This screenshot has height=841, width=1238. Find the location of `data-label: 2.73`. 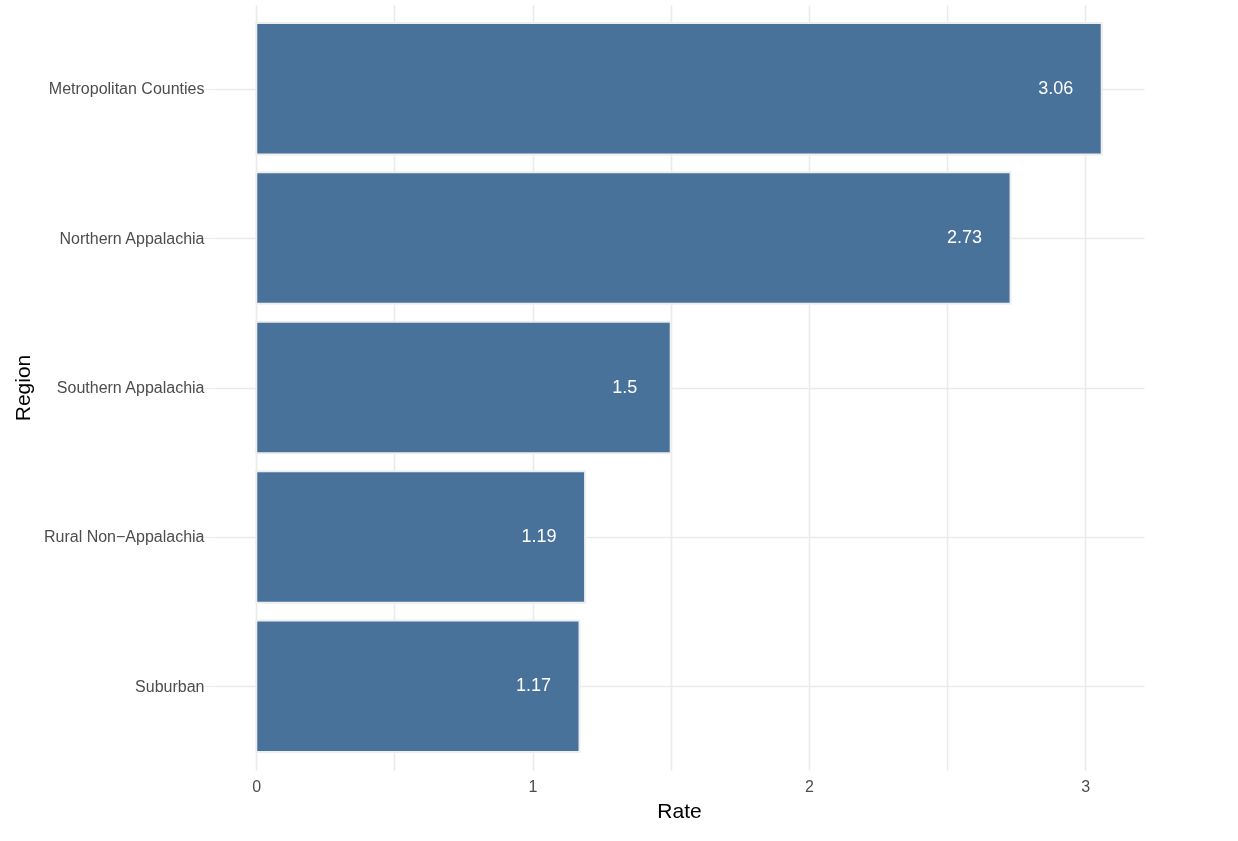

data-label: 2.73 is located at coordinates (965, 237).